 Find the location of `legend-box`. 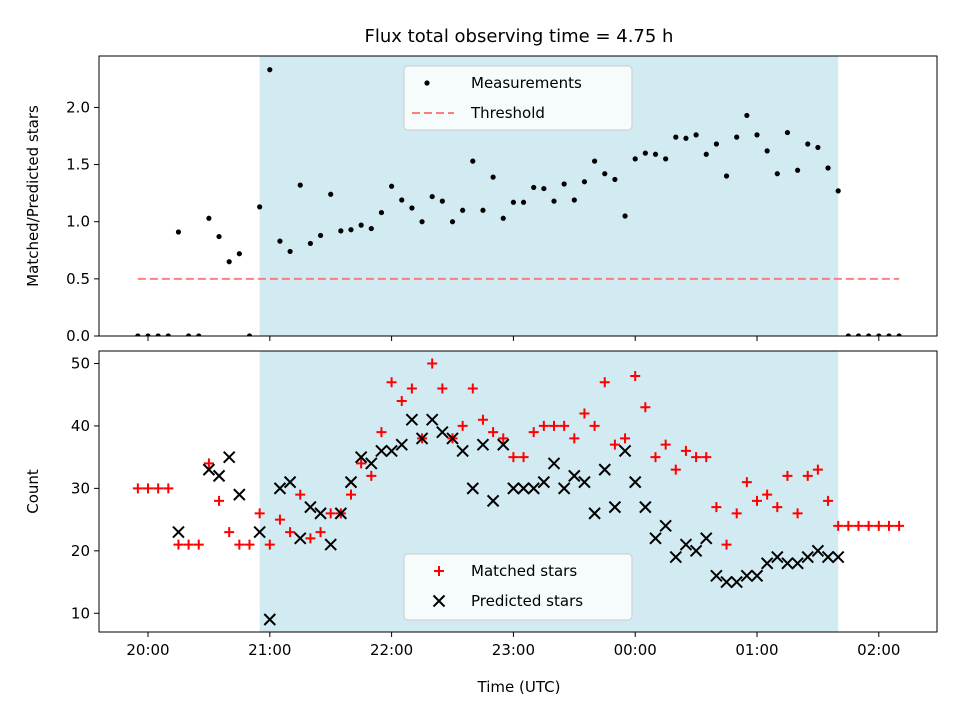

legend-box is located at coordinates (518, 587).